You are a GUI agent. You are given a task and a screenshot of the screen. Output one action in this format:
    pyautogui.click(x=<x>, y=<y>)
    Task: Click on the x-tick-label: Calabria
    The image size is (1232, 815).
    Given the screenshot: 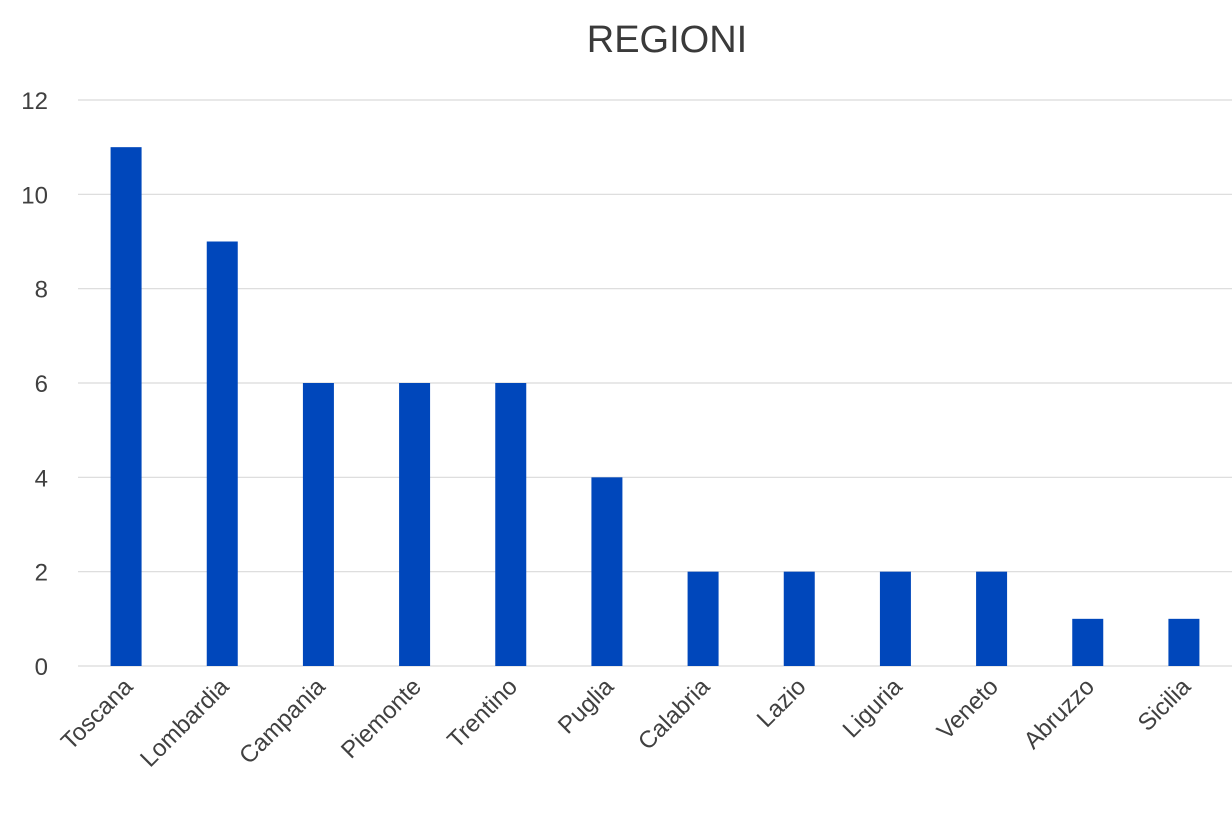 What is the action you would take?
    pyautogui.click(x=674, y=714)
    